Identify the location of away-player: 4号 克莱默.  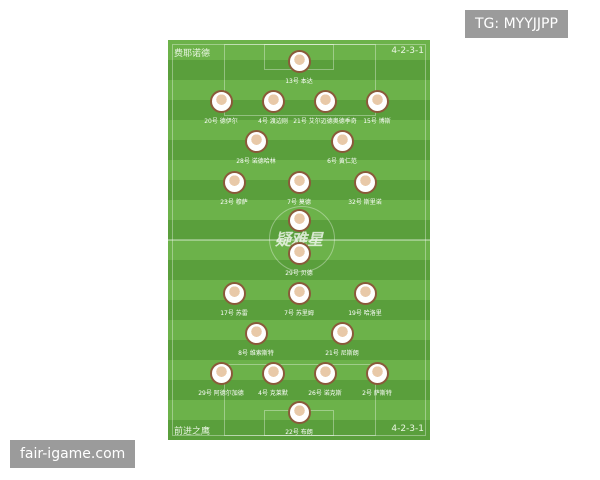
(273, 379).